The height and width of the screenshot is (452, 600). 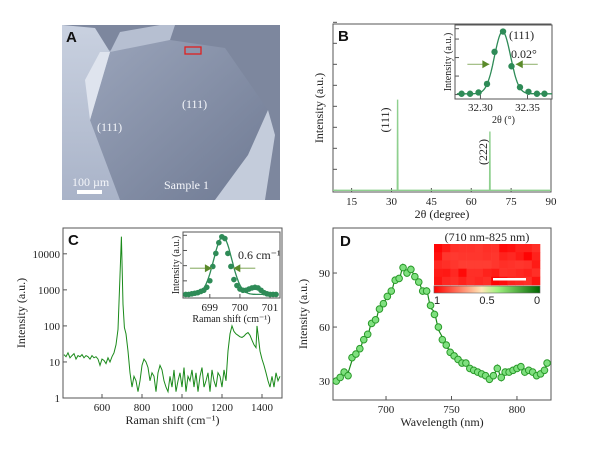 I want to click on x-tick-label: 1000, so click(x=182, y=408).